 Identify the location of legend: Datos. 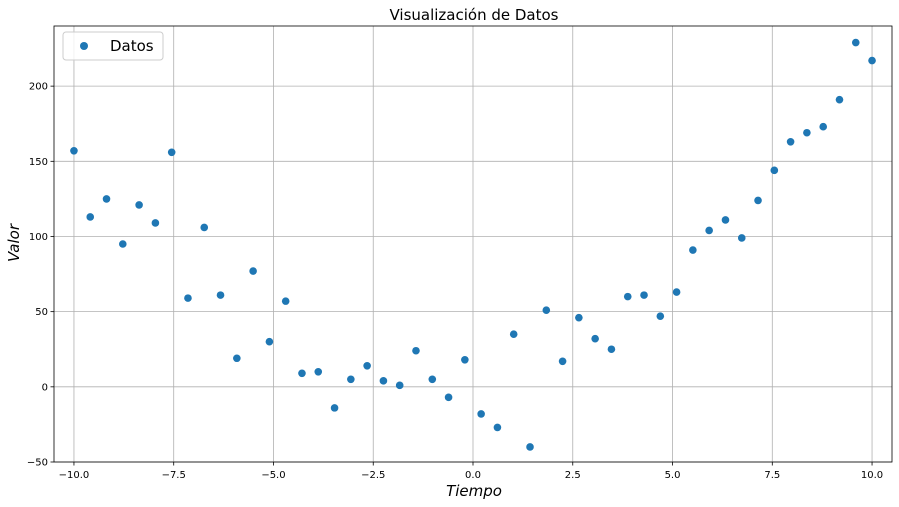
(113, 46).